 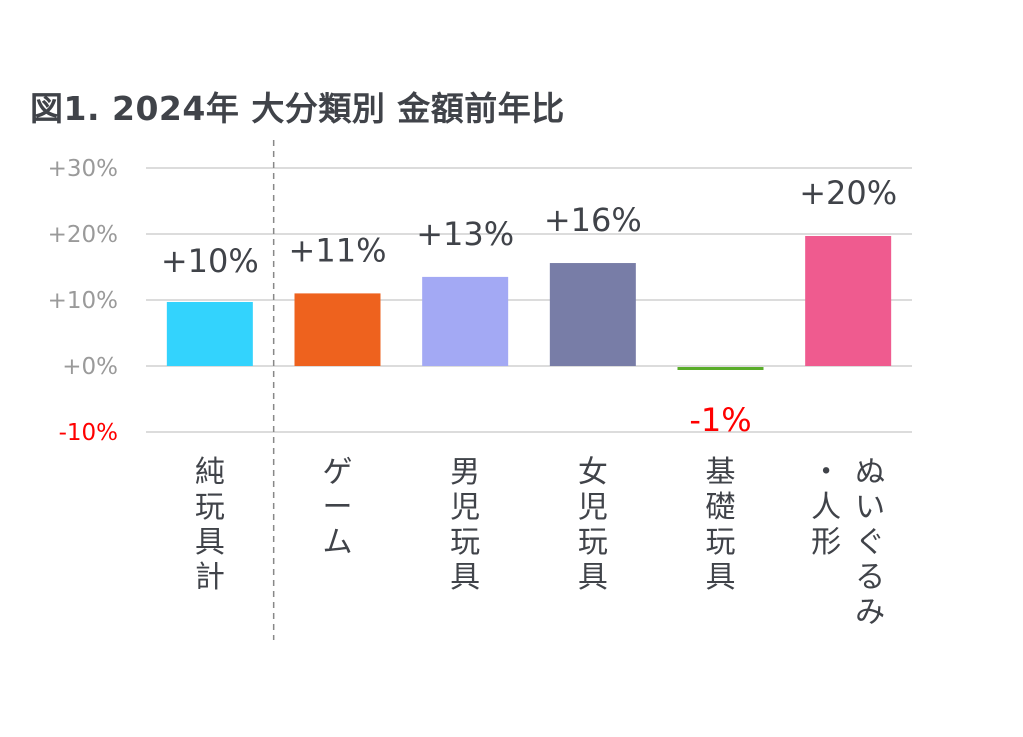 What do you see at coordinates (83, 301) in the screenshot?
I see `y-tick-label: +10%` at bounding box center [83, 301].